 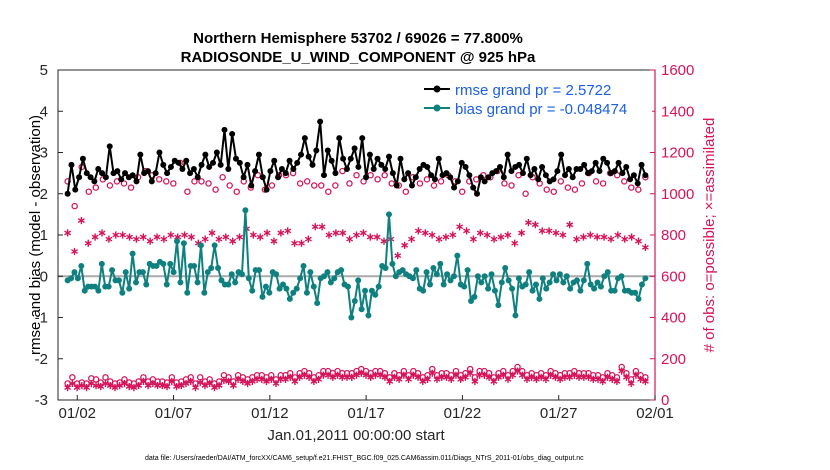 I want to click on y-left-tick-label: 0, so click(x=44, y=276).